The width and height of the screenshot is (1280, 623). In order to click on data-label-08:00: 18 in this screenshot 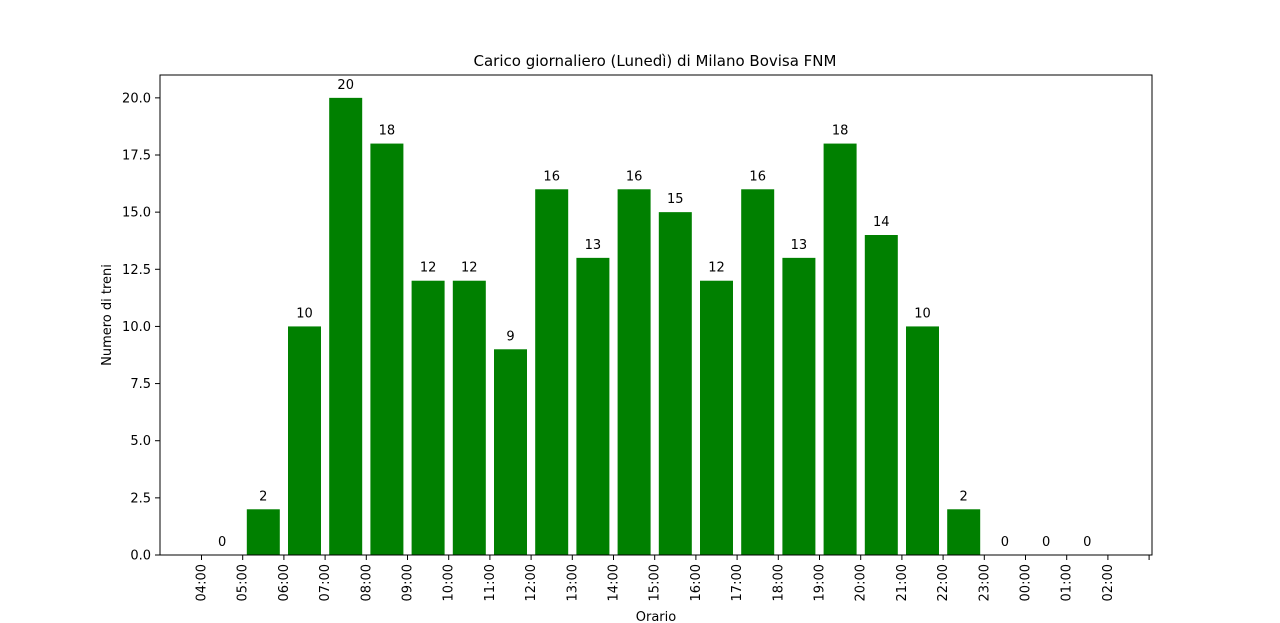, I will do `click(387, 131)`.